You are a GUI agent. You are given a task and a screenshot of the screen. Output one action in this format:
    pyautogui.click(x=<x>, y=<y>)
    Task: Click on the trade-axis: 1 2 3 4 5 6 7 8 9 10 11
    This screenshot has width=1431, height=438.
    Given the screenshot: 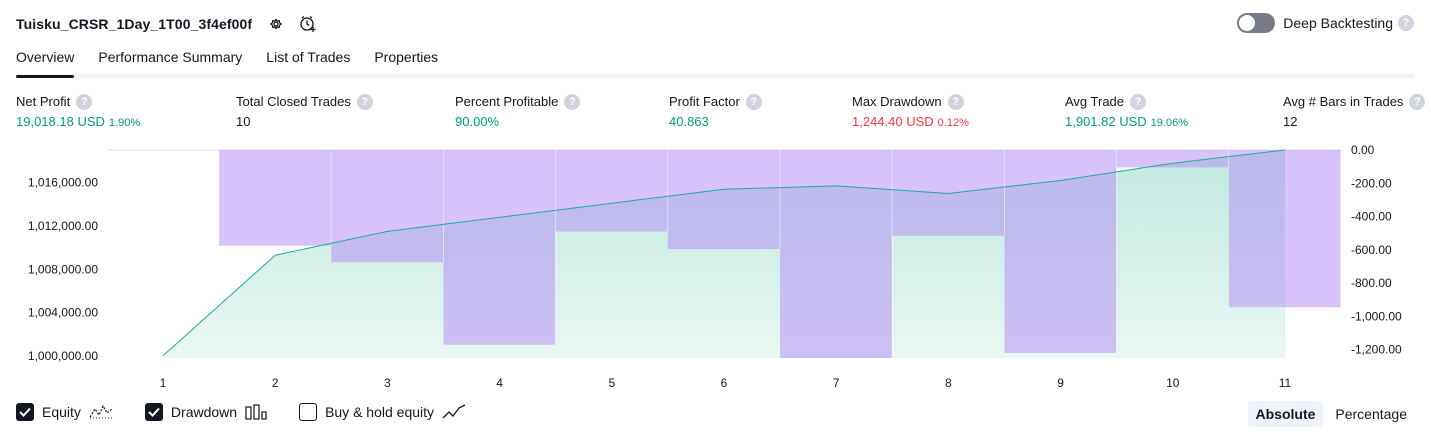 What is the action you would take?
    pyautogui.click(x=726, y=383)
    